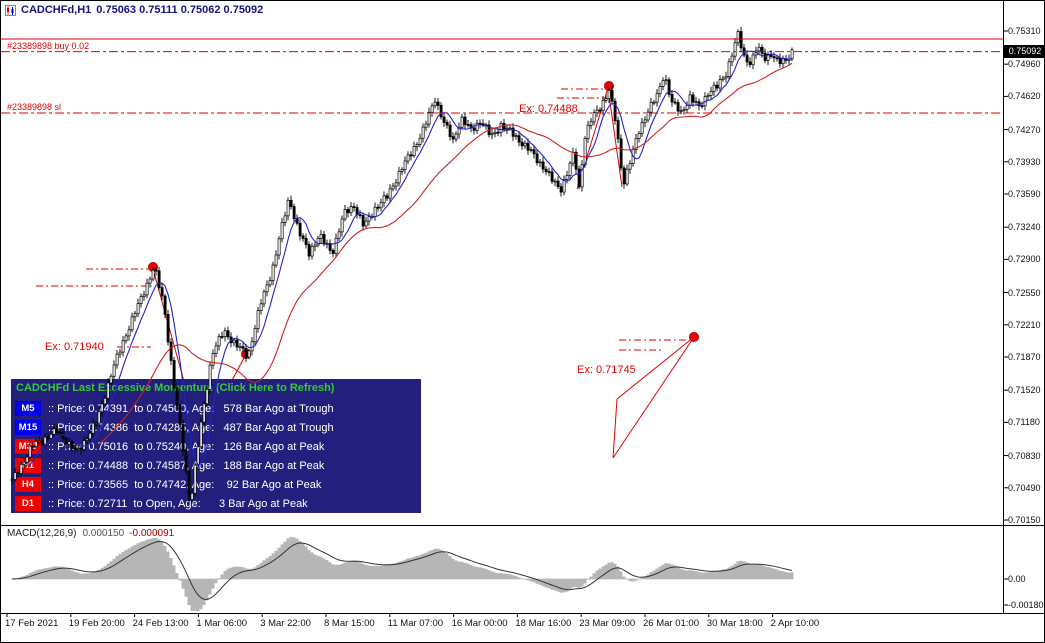  Describe the element at coordinates (28, 503) in the screenshot. I see `timeframe-chip: D1` at that location.